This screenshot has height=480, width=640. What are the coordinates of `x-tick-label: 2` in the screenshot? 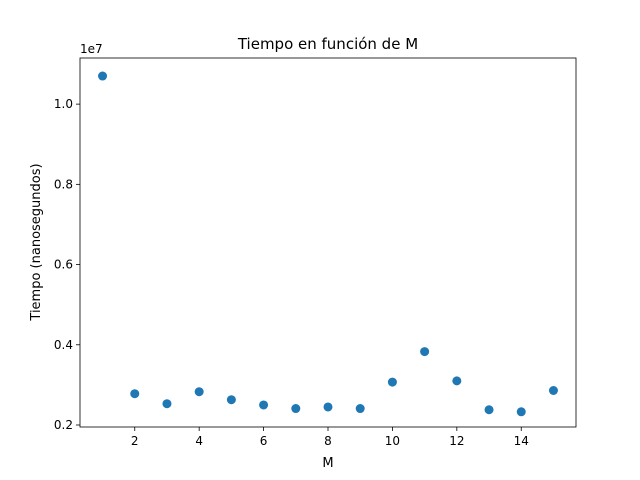 It's located at (135, 441).